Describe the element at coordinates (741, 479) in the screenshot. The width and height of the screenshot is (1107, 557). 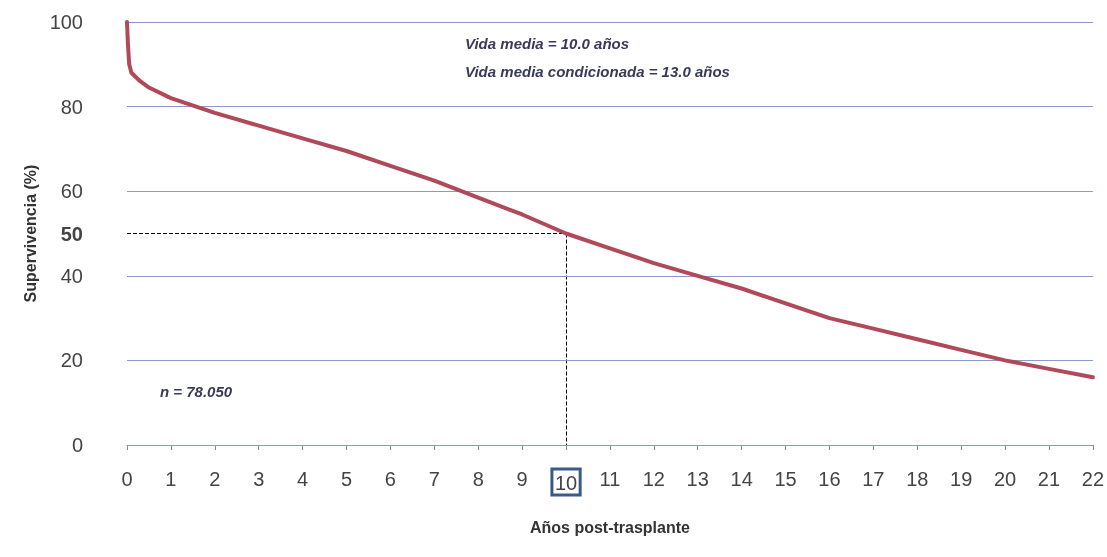
I see `x-tick-label: 14` at that location.